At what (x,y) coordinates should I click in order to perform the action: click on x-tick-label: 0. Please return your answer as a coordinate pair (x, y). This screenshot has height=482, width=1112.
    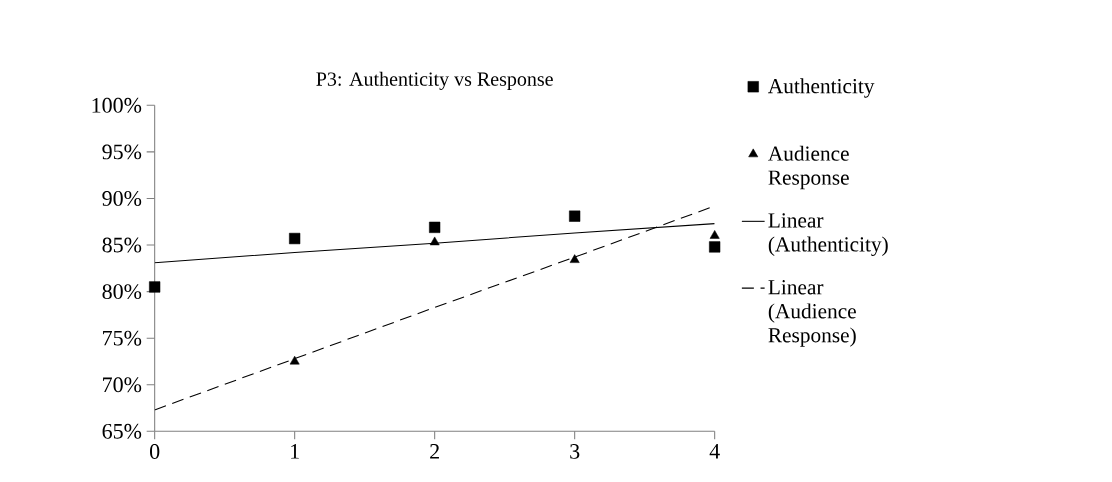
    Looking at the image, I should click on (155, 451).